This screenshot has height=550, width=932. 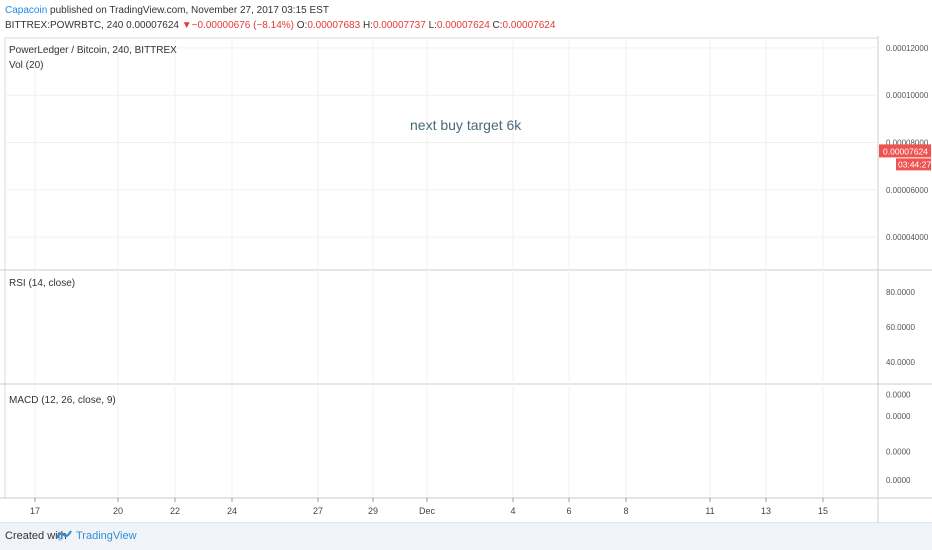 What do you see at coordinates (106, 536) in the screenshot?
I see `tradingview-brand: TradingView` at bounding box center [106, 536].